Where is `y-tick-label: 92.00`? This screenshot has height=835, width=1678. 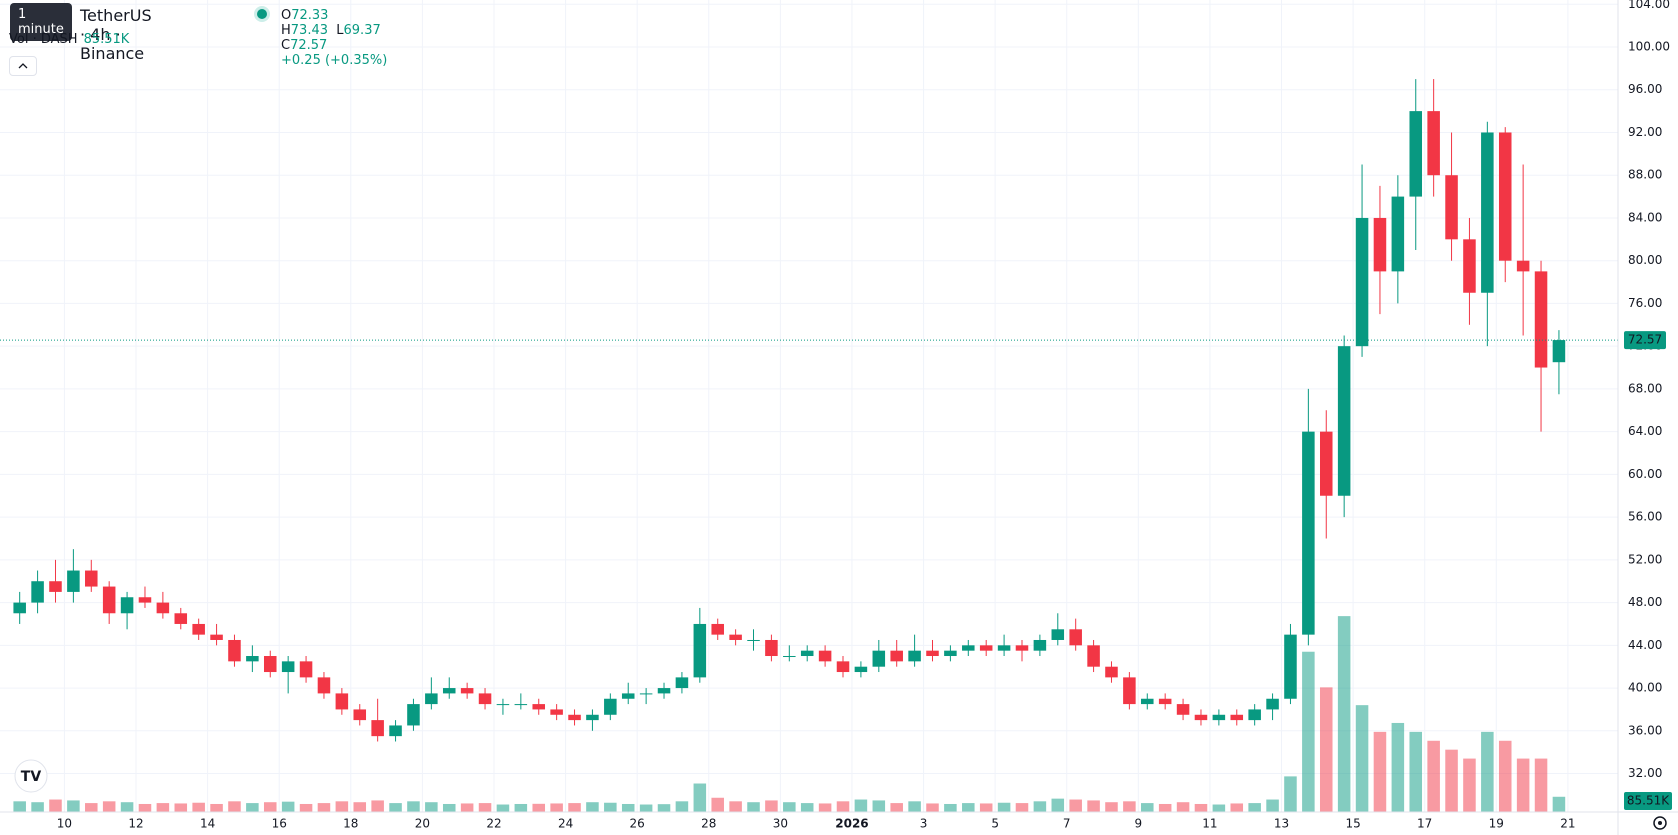 y-tick-label: 92.00 is located at coordinates (1645, 132).